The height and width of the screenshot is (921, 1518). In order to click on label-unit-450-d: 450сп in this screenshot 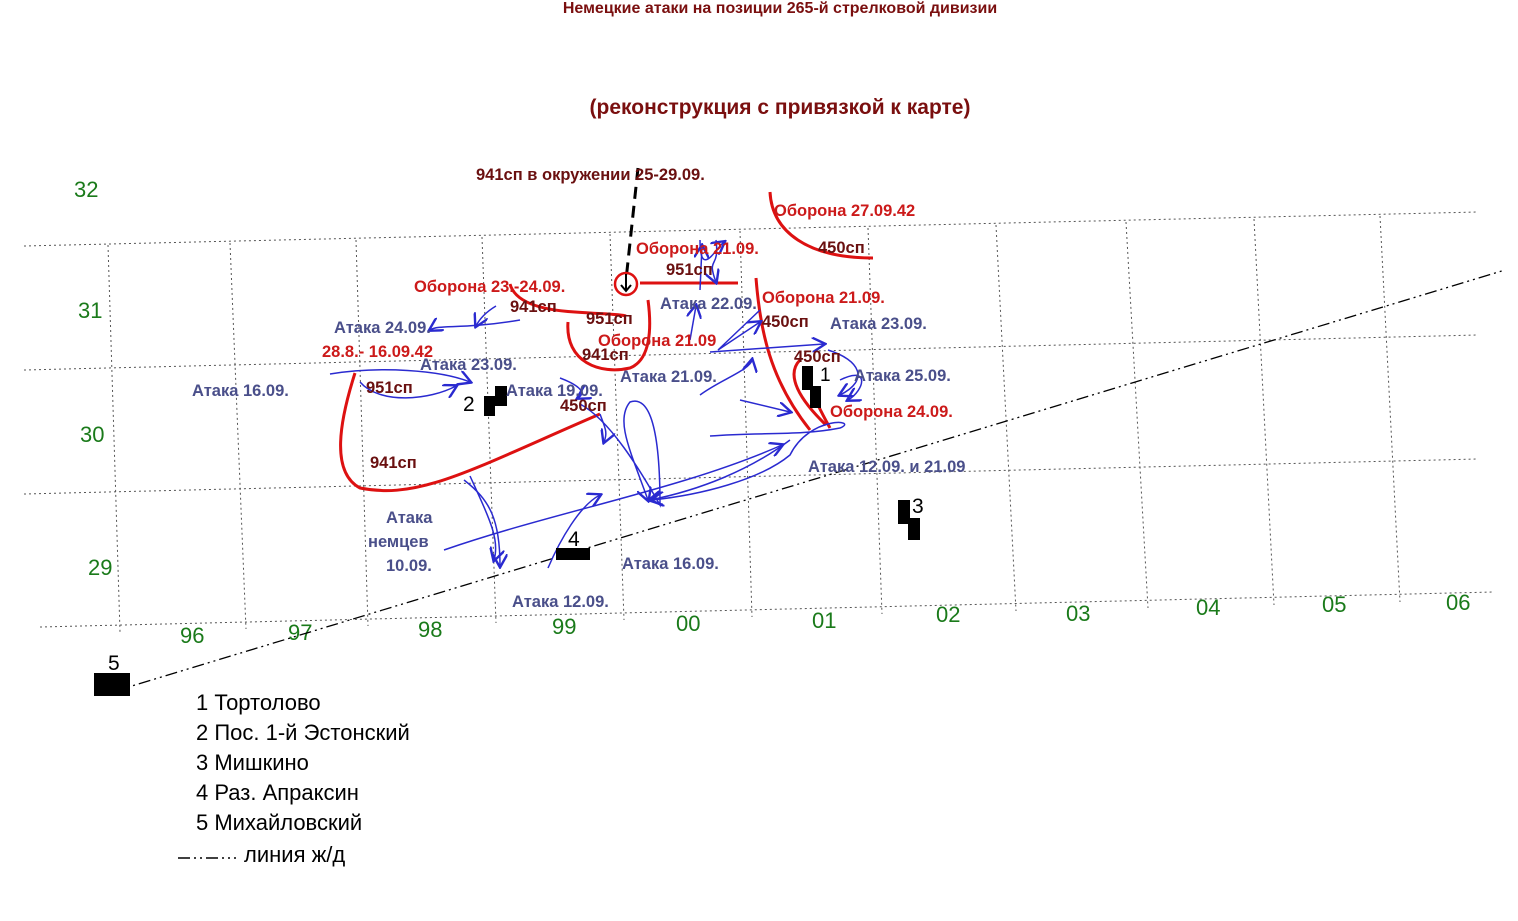, I will do `click(583, 406)`.